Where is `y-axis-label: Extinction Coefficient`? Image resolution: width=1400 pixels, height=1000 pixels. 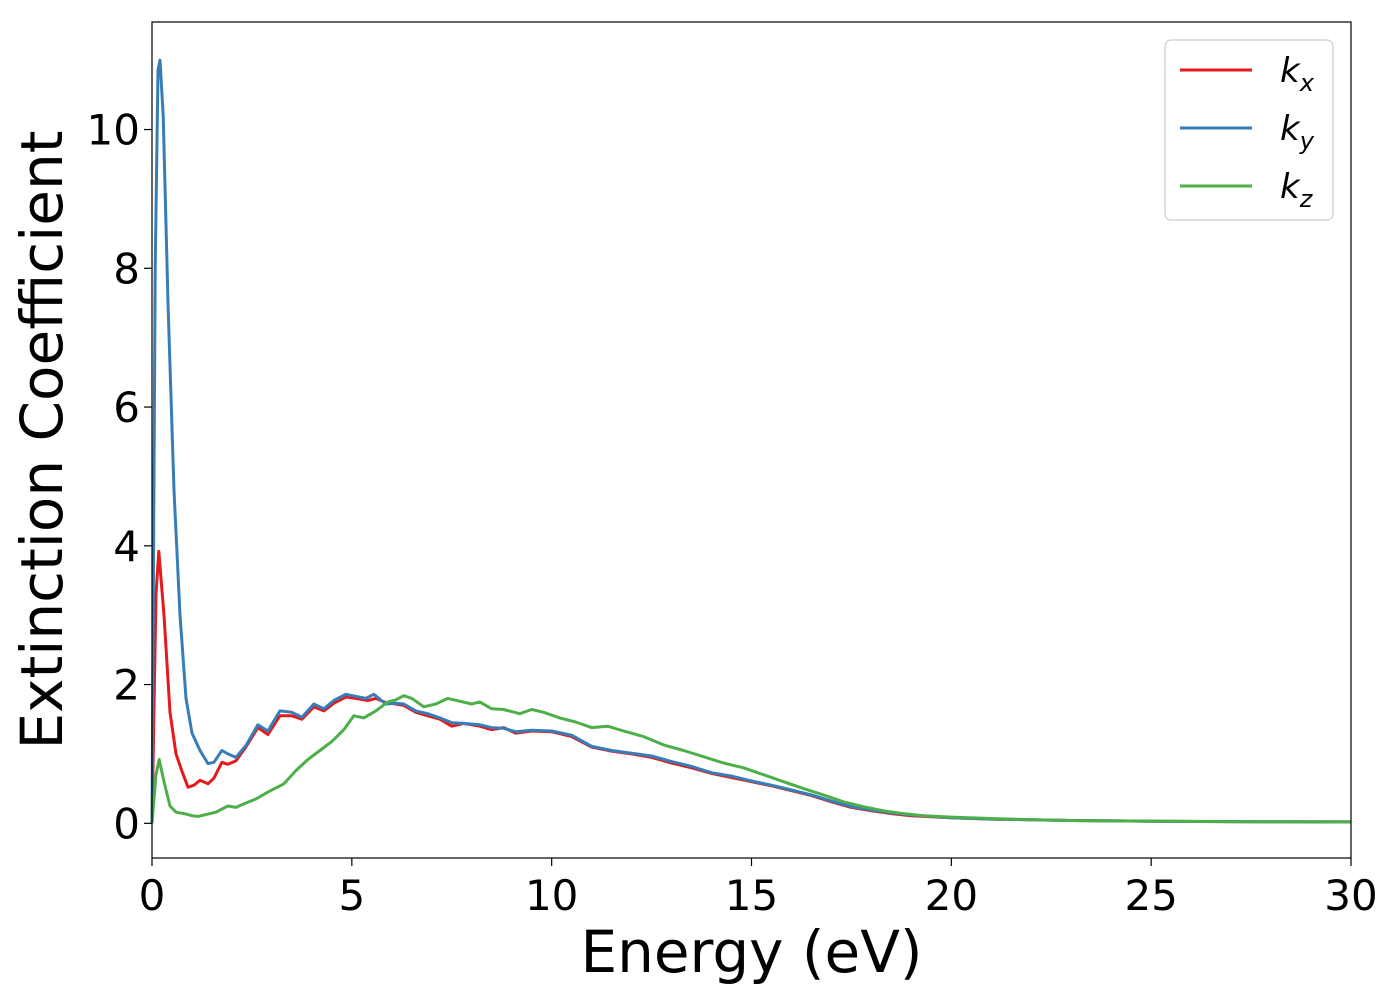 y-axis-label: Extinction Coefficient is located at coordinates (42, 440).